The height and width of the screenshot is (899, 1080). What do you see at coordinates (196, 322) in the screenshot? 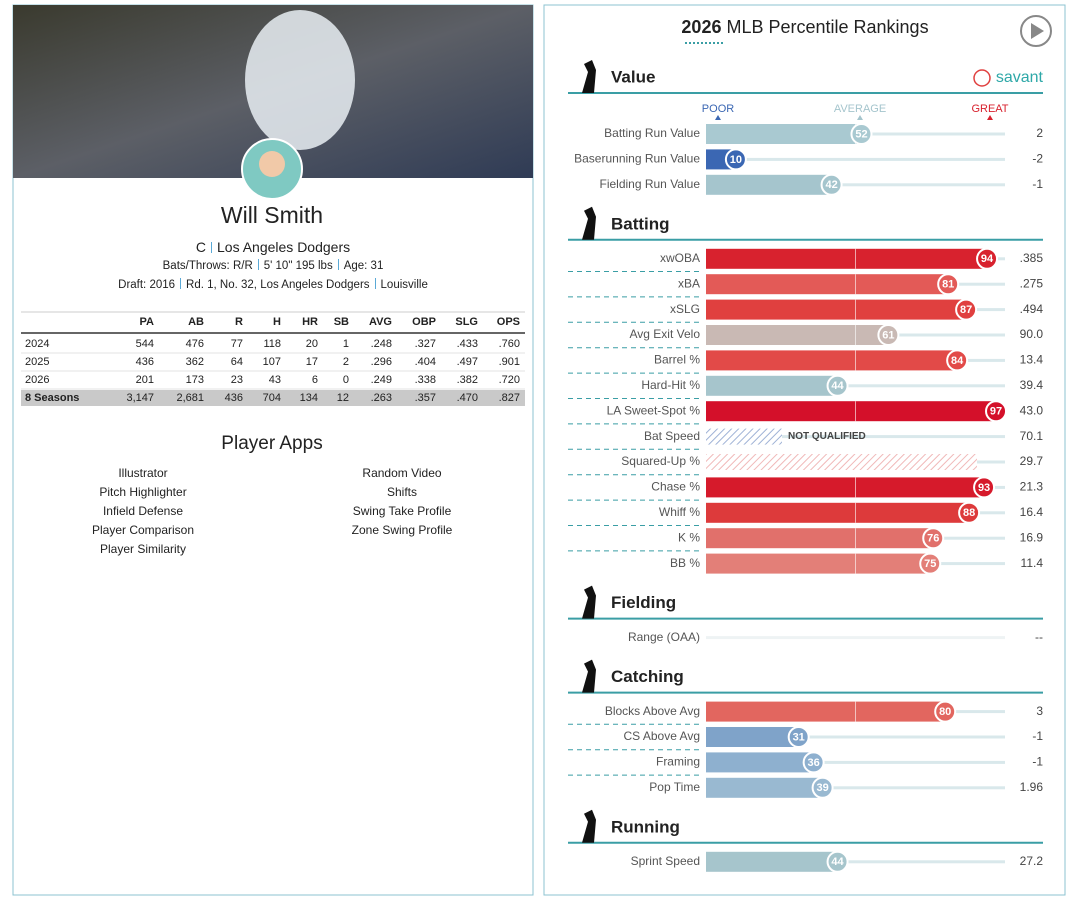
I see `table-header: AB` at bounding box center [196, 322].